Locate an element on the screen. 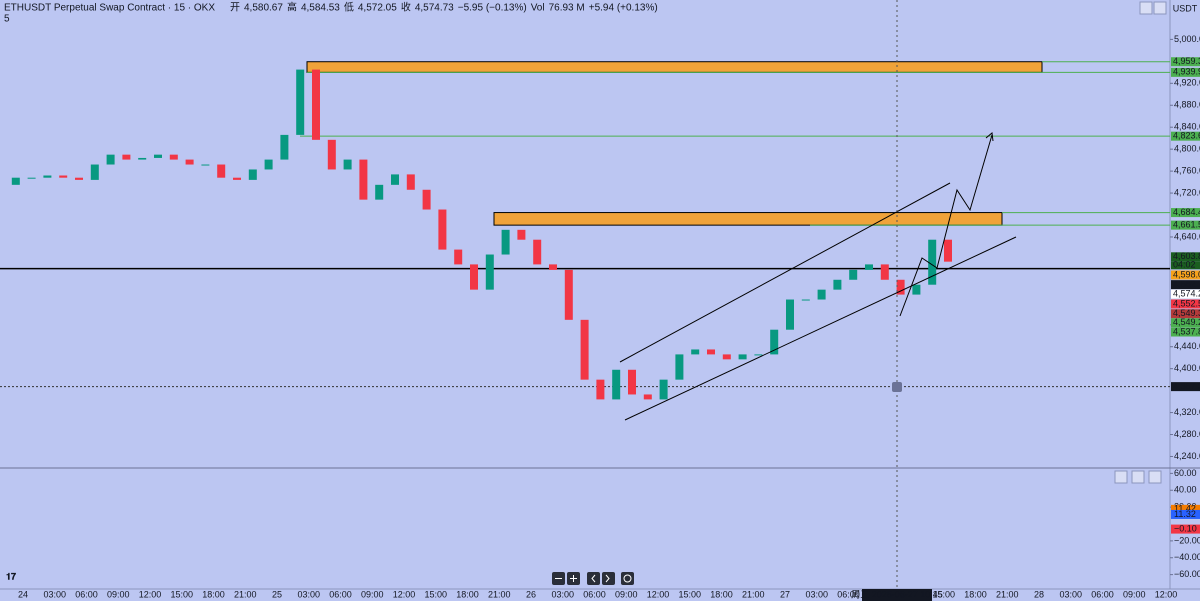 This screenshot has height=601, width=1200. x-tick-label: 24 is located at coordinates (23, 594).